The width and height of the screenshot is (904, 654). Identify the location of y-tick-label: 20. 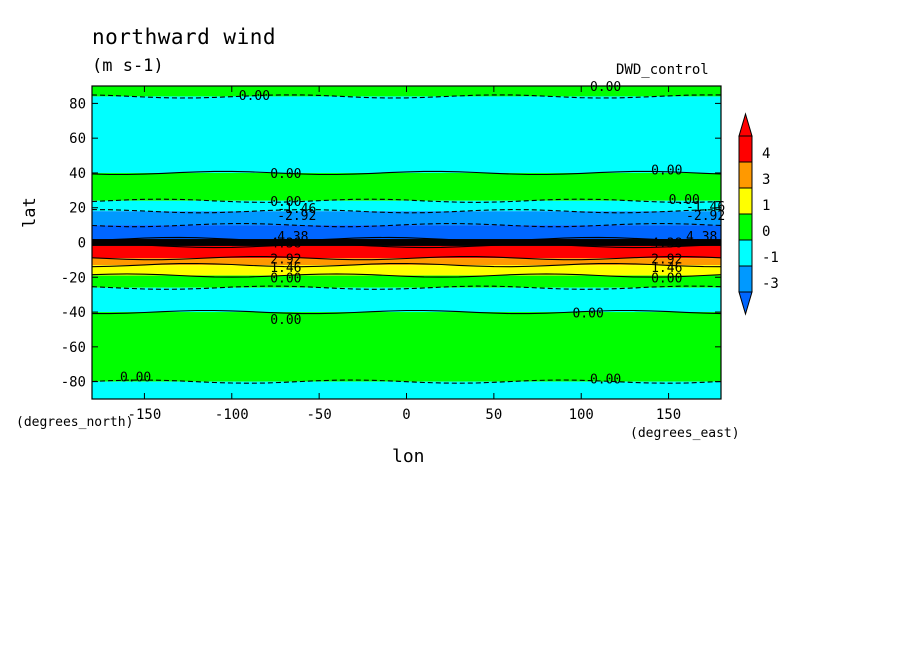
(77, 209).